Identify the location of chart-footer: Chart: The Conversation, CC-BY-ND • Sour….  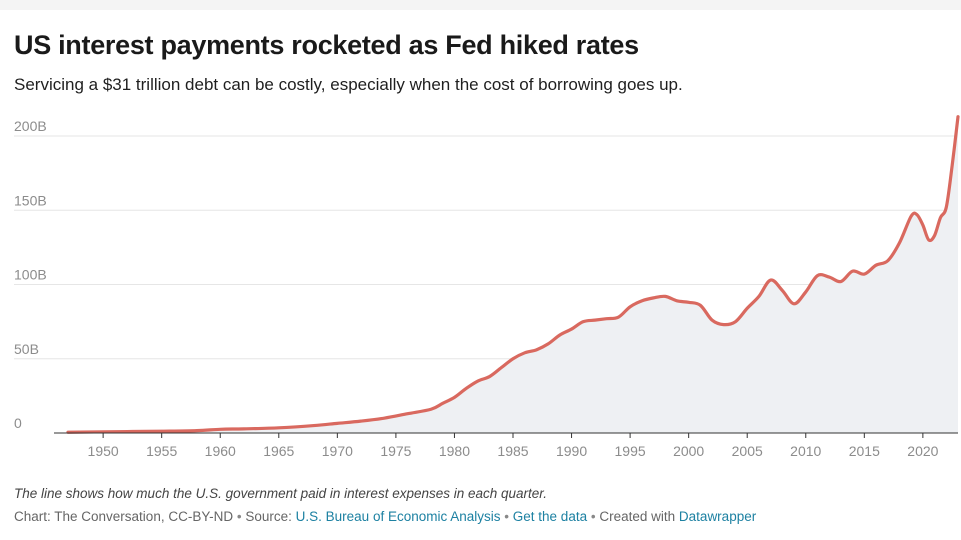
(385, 516).